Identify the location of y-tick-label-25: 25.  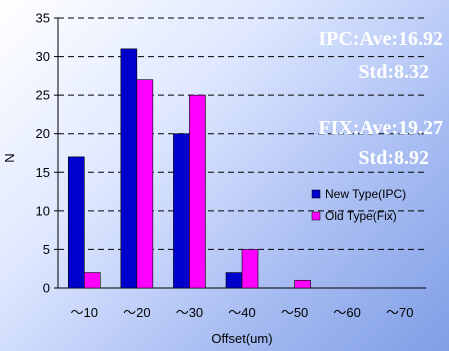
(43, 95).